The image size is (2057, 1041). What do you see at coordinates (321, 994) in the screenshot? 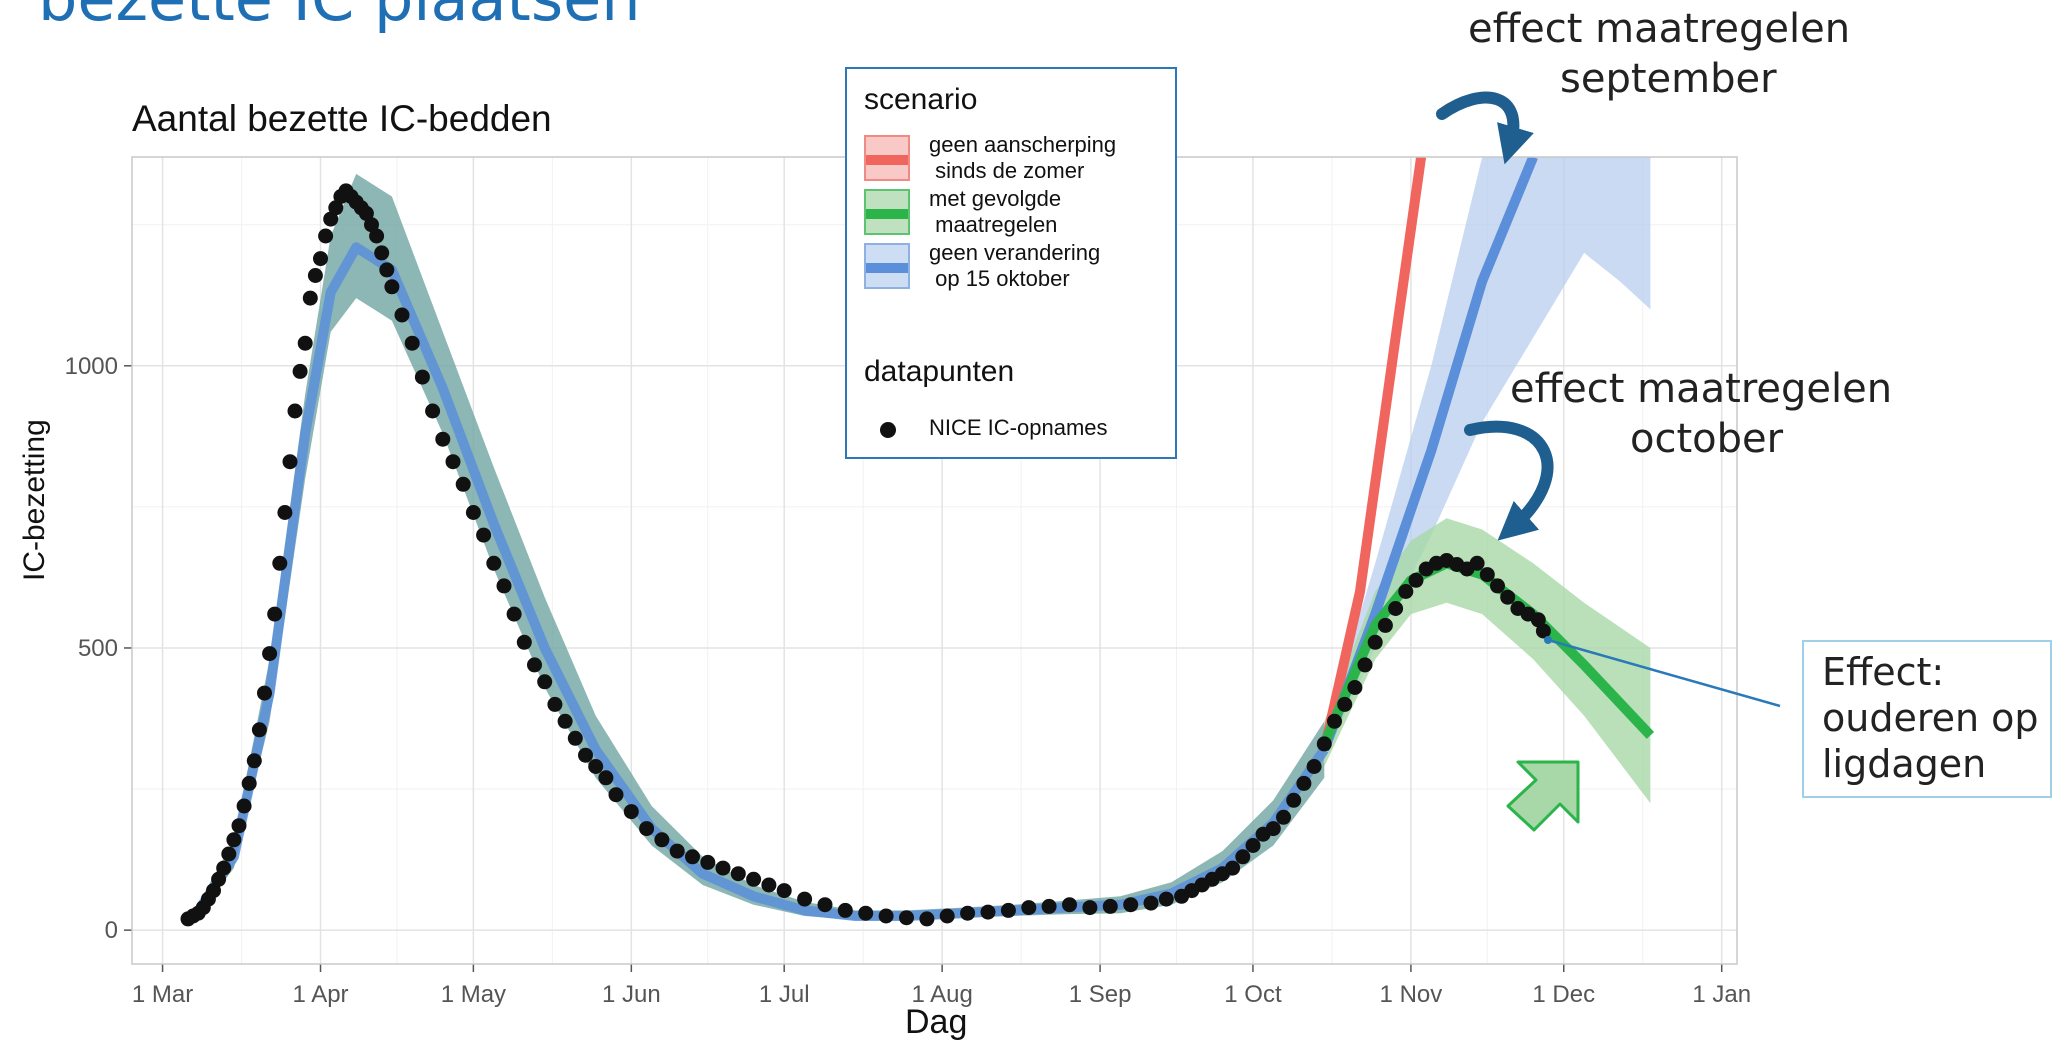
I see `x-tick-label: 1 Apr` at bounding box center [321, 994].